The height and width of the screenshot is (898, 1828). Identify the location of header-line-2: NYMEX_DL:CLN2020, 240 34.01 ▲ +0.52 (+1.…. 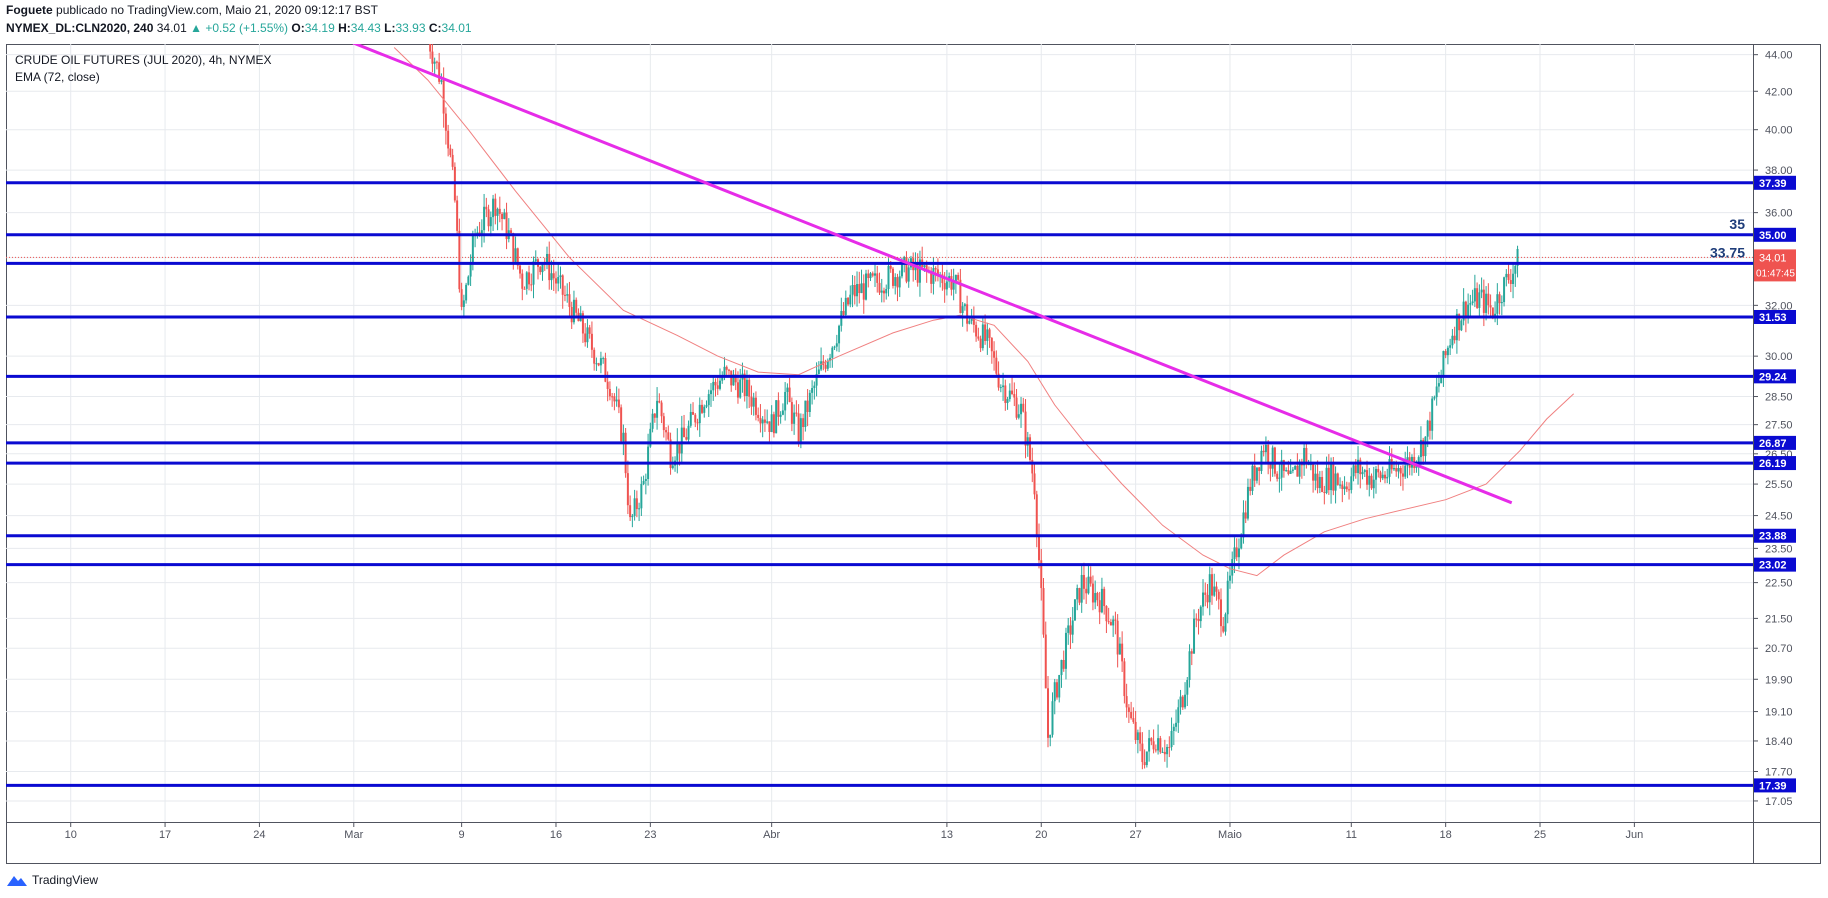
(239, 28).